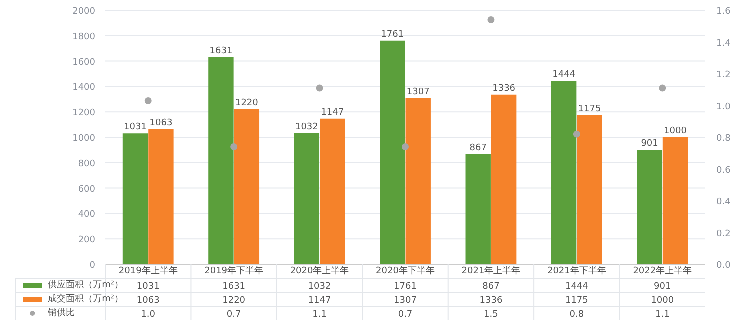 The height and width of the screenshot is (326, 740). Describe the element at coordinates (724, 107) in the screenshot. I see `y2-tick-label: 1.0` at that location.